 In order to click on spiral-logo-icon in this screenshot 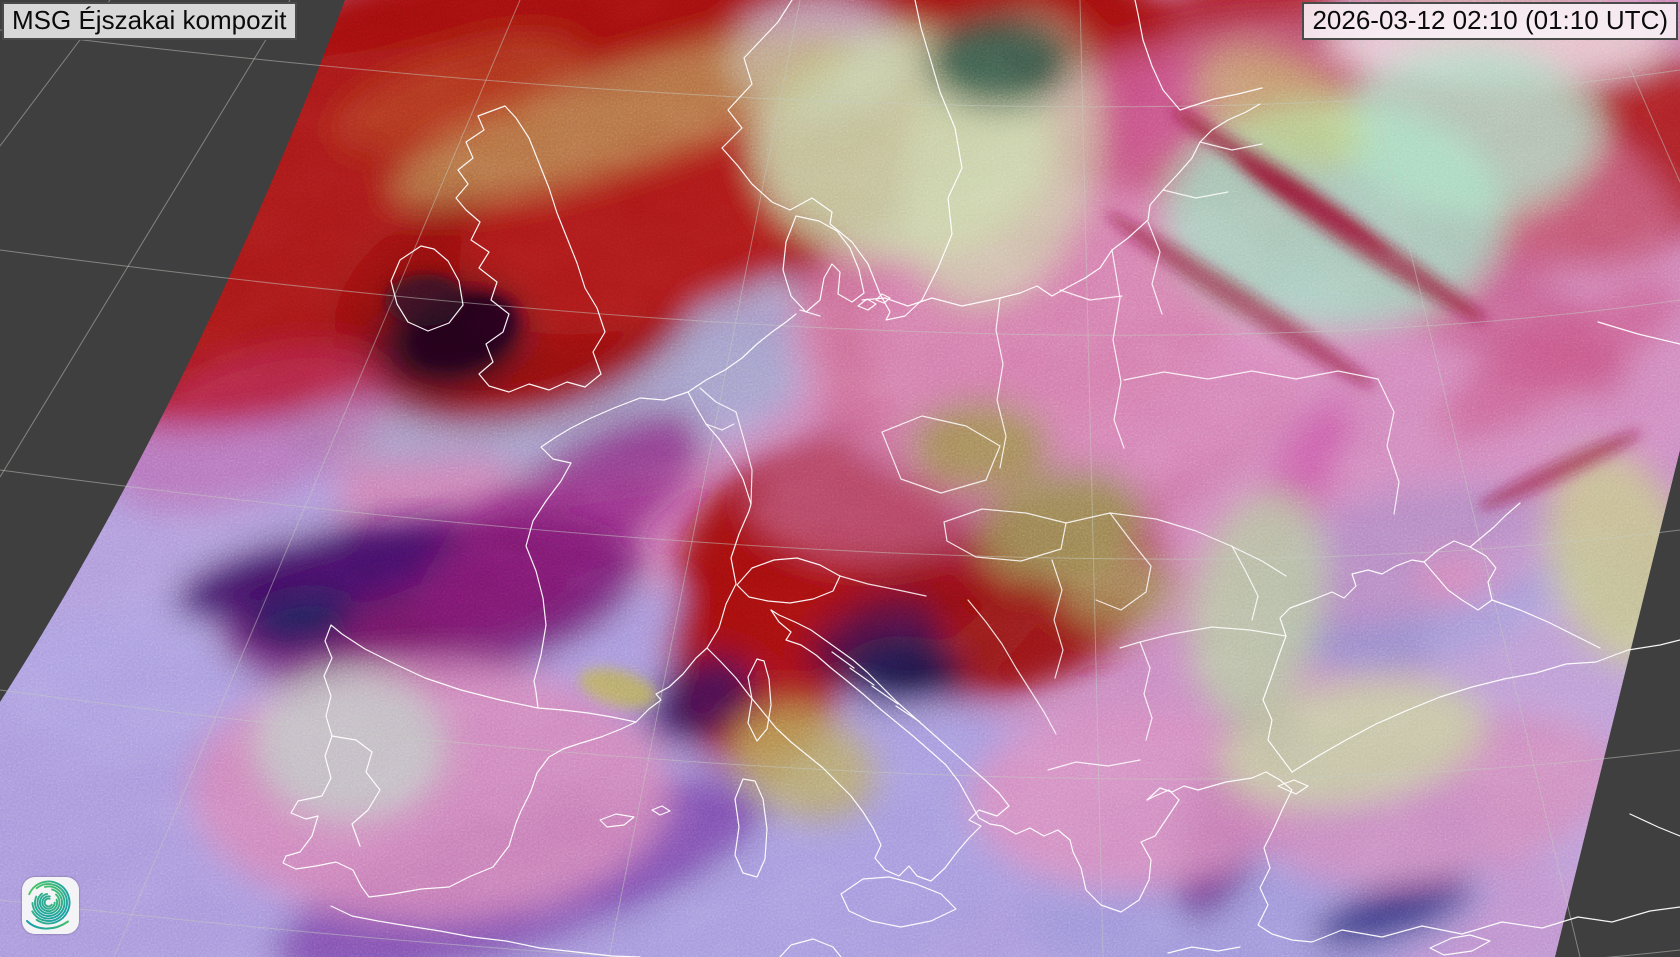, I will do `click(48, 905)`.